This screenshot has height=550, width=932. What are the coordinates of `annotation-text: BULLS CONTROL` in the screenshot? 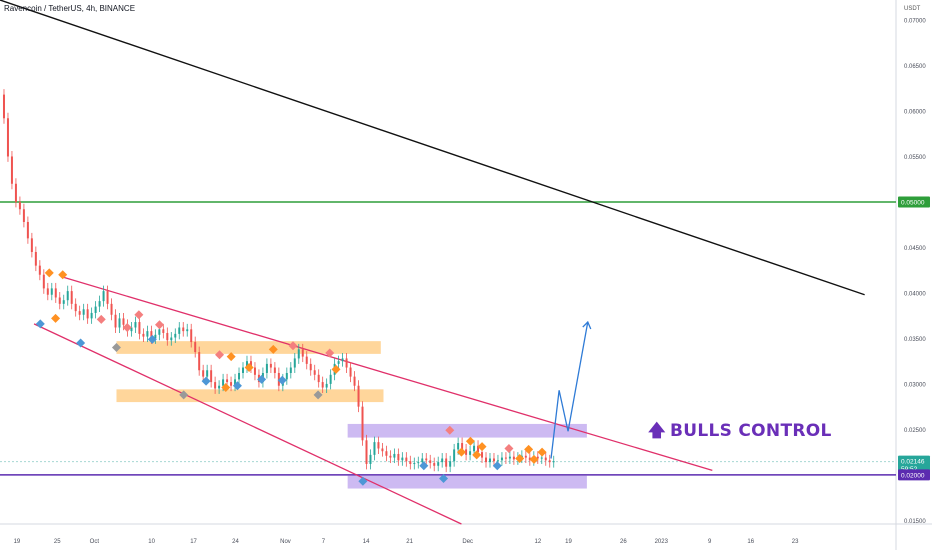 It's located at (751, 431).